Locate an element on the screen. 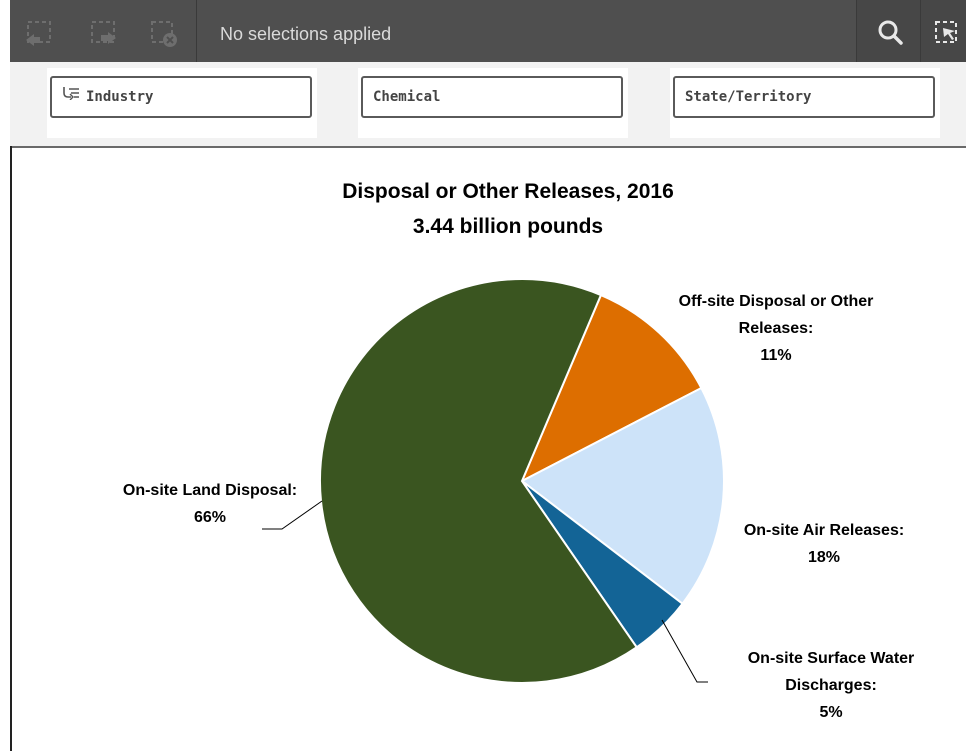  state-territory-filter: State/Territory is located at coordinates (804, 97).